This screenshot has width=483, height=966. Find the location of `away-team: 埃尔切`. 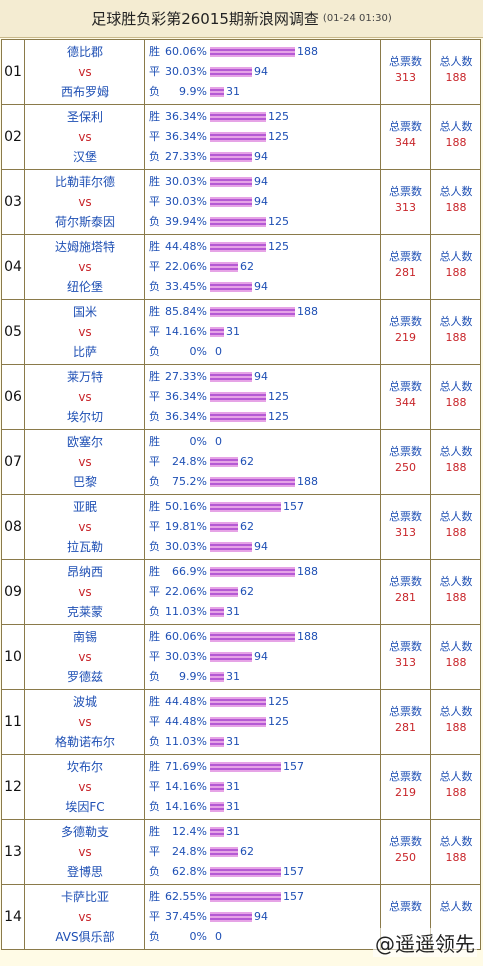

away-team: 埃尔切 is located at coordinates (84, 417).